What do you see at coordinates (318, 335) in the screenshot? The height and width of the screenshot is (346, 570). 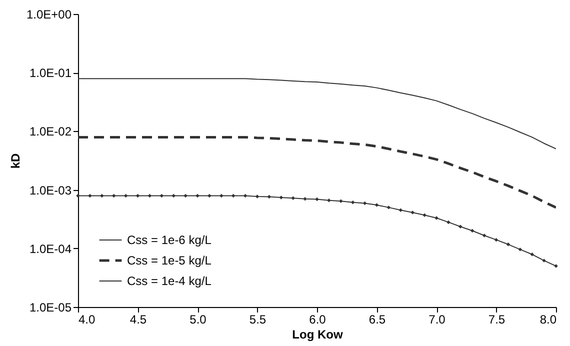 I see `x-axis-title: Log Kow` at bounding box center [318, 335].